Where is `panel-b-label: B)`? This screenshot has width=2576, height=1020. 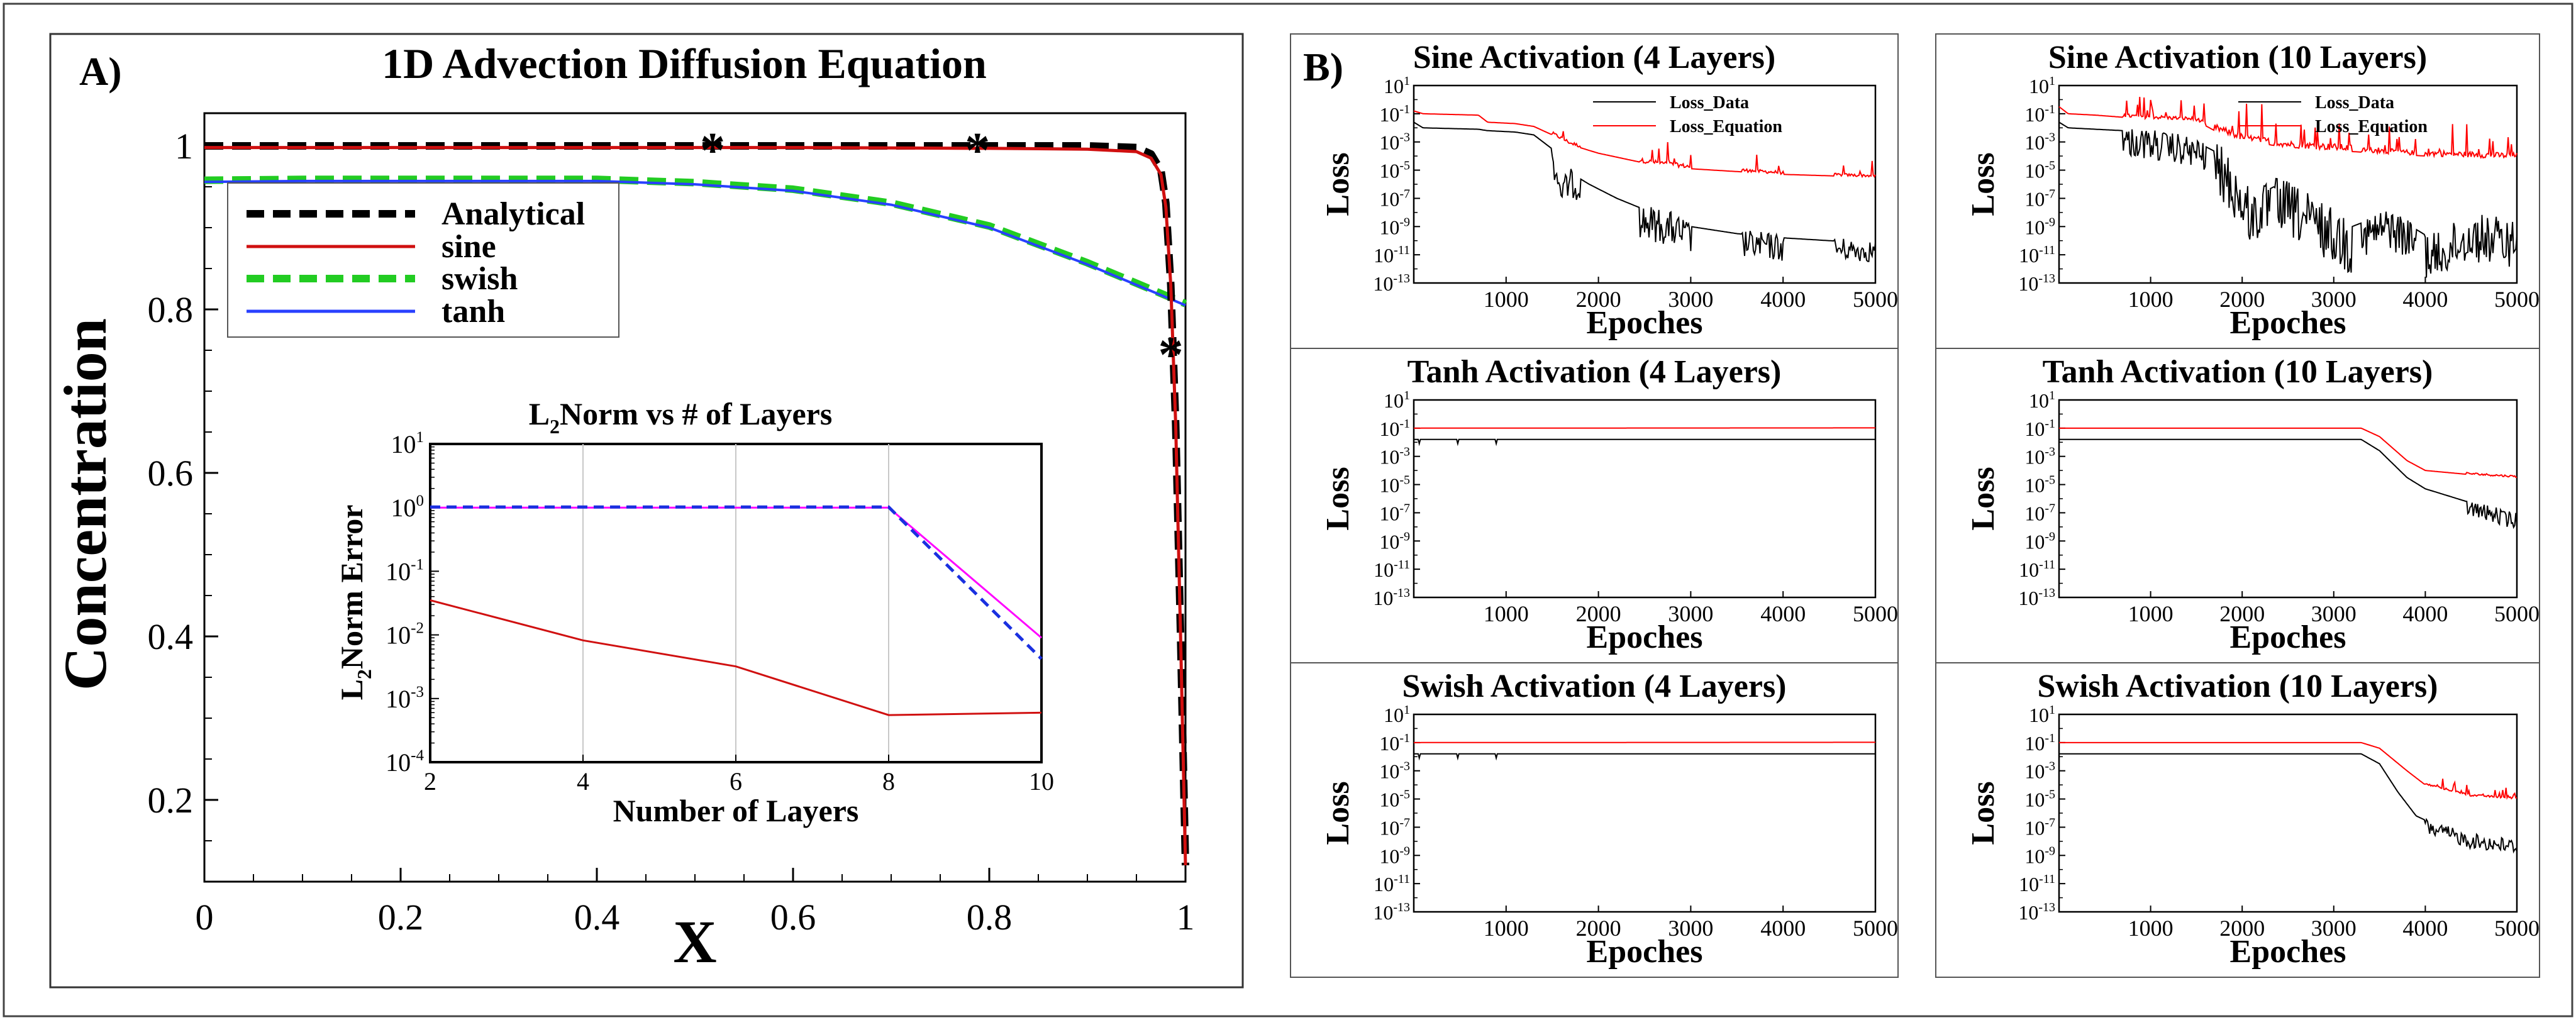 panel-b-label: B) is located at coordinates (1323, 67).